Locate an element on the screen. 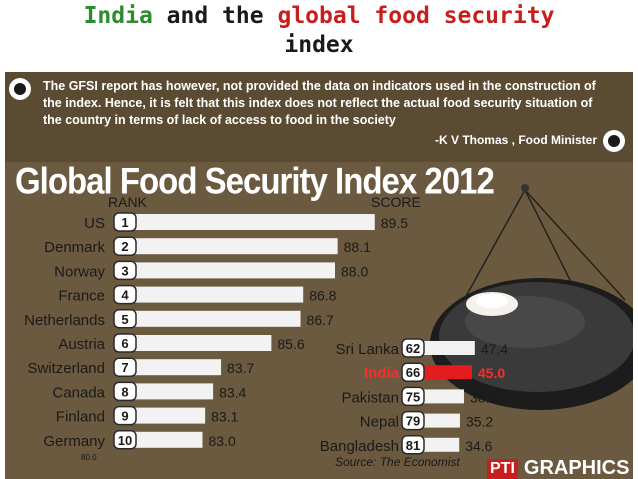  score-label: 88.0 is located at coordinates (354, 271).